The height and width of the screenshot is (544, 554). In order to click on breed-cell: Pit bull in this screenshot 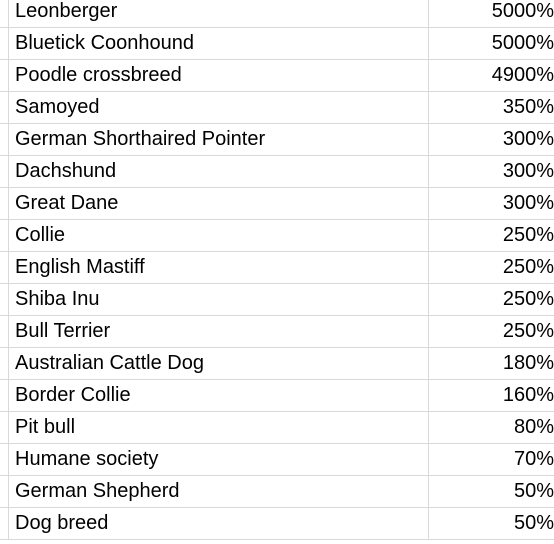, I will do `click(219, 427)`.